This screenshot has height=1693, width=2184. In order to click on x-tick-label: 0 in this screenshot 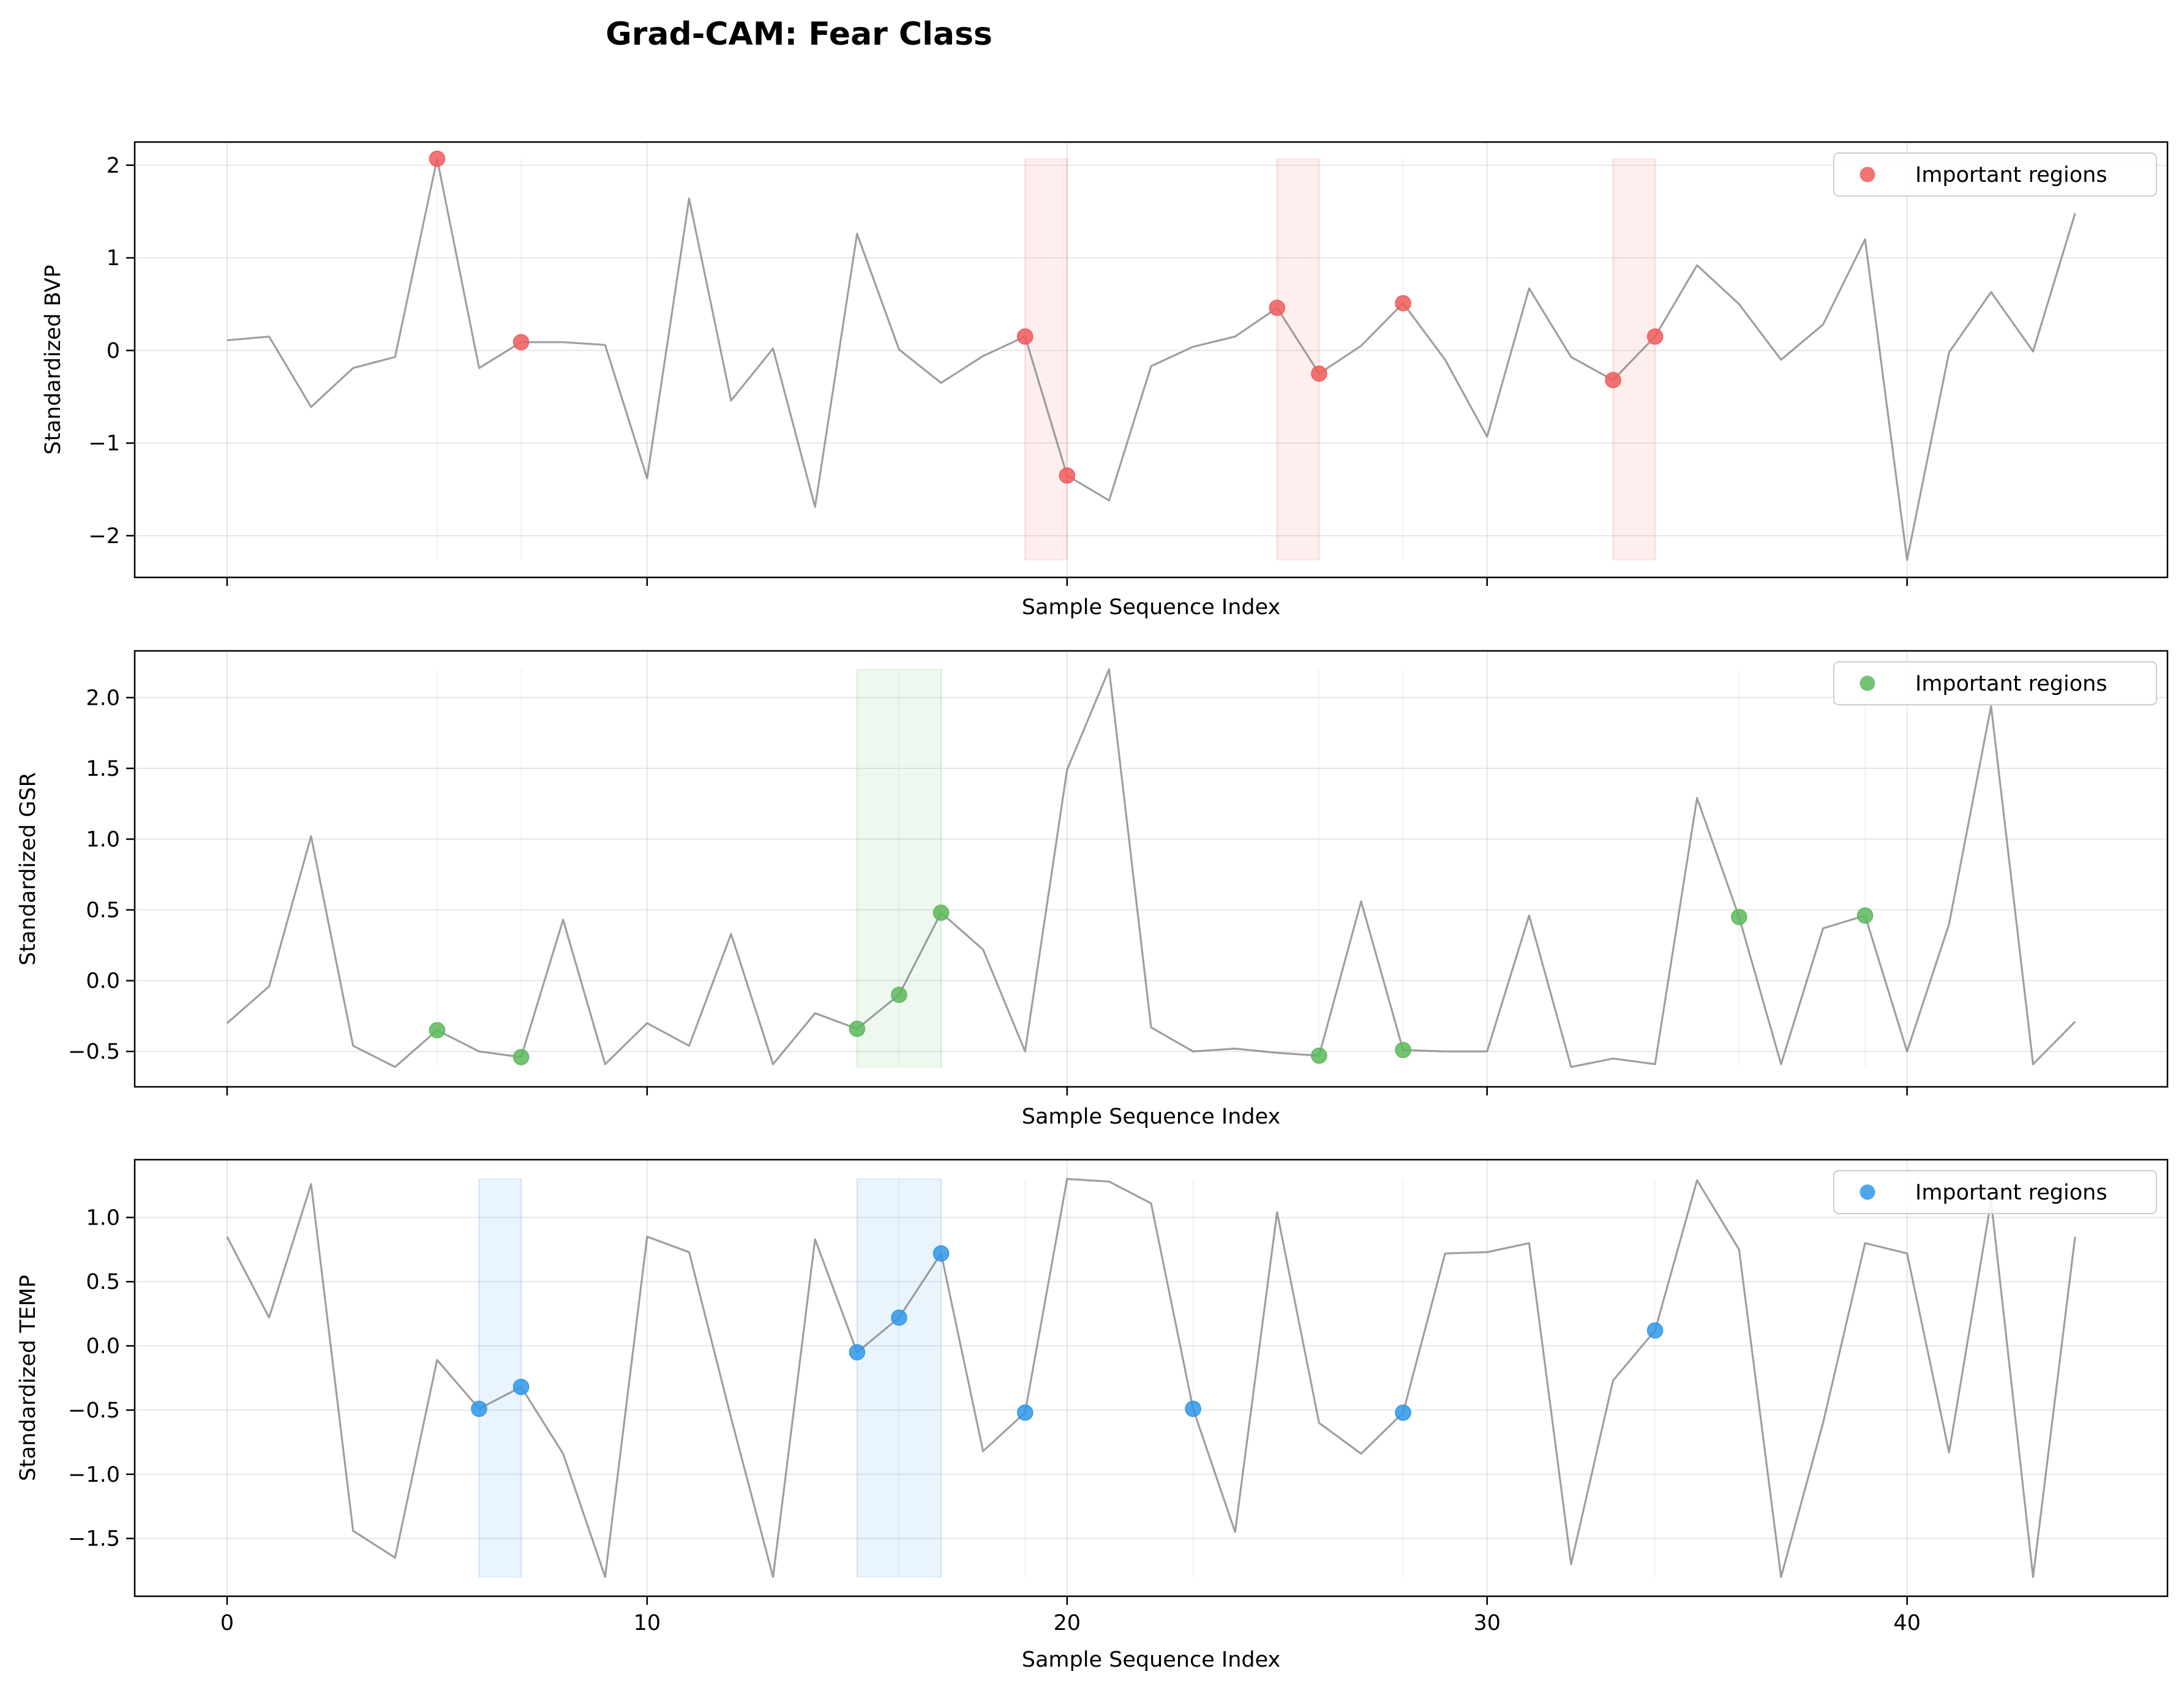, I will do `click(227, 1623)`.